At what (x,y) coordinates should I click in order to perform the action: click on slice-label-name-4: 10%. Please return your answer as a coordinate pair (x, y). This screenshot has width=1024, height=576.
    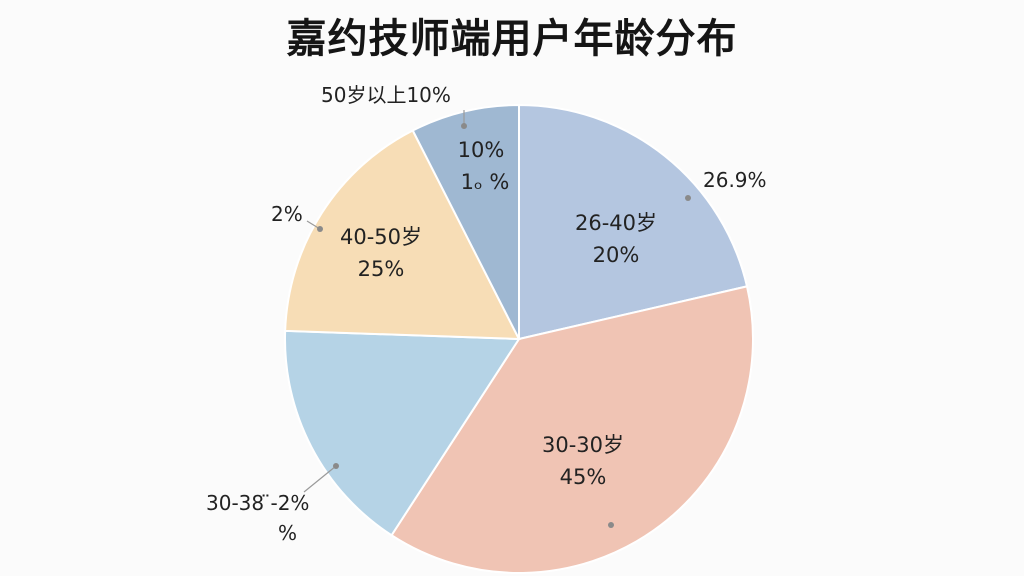
    Looking at the image, I should click on (481, 150).